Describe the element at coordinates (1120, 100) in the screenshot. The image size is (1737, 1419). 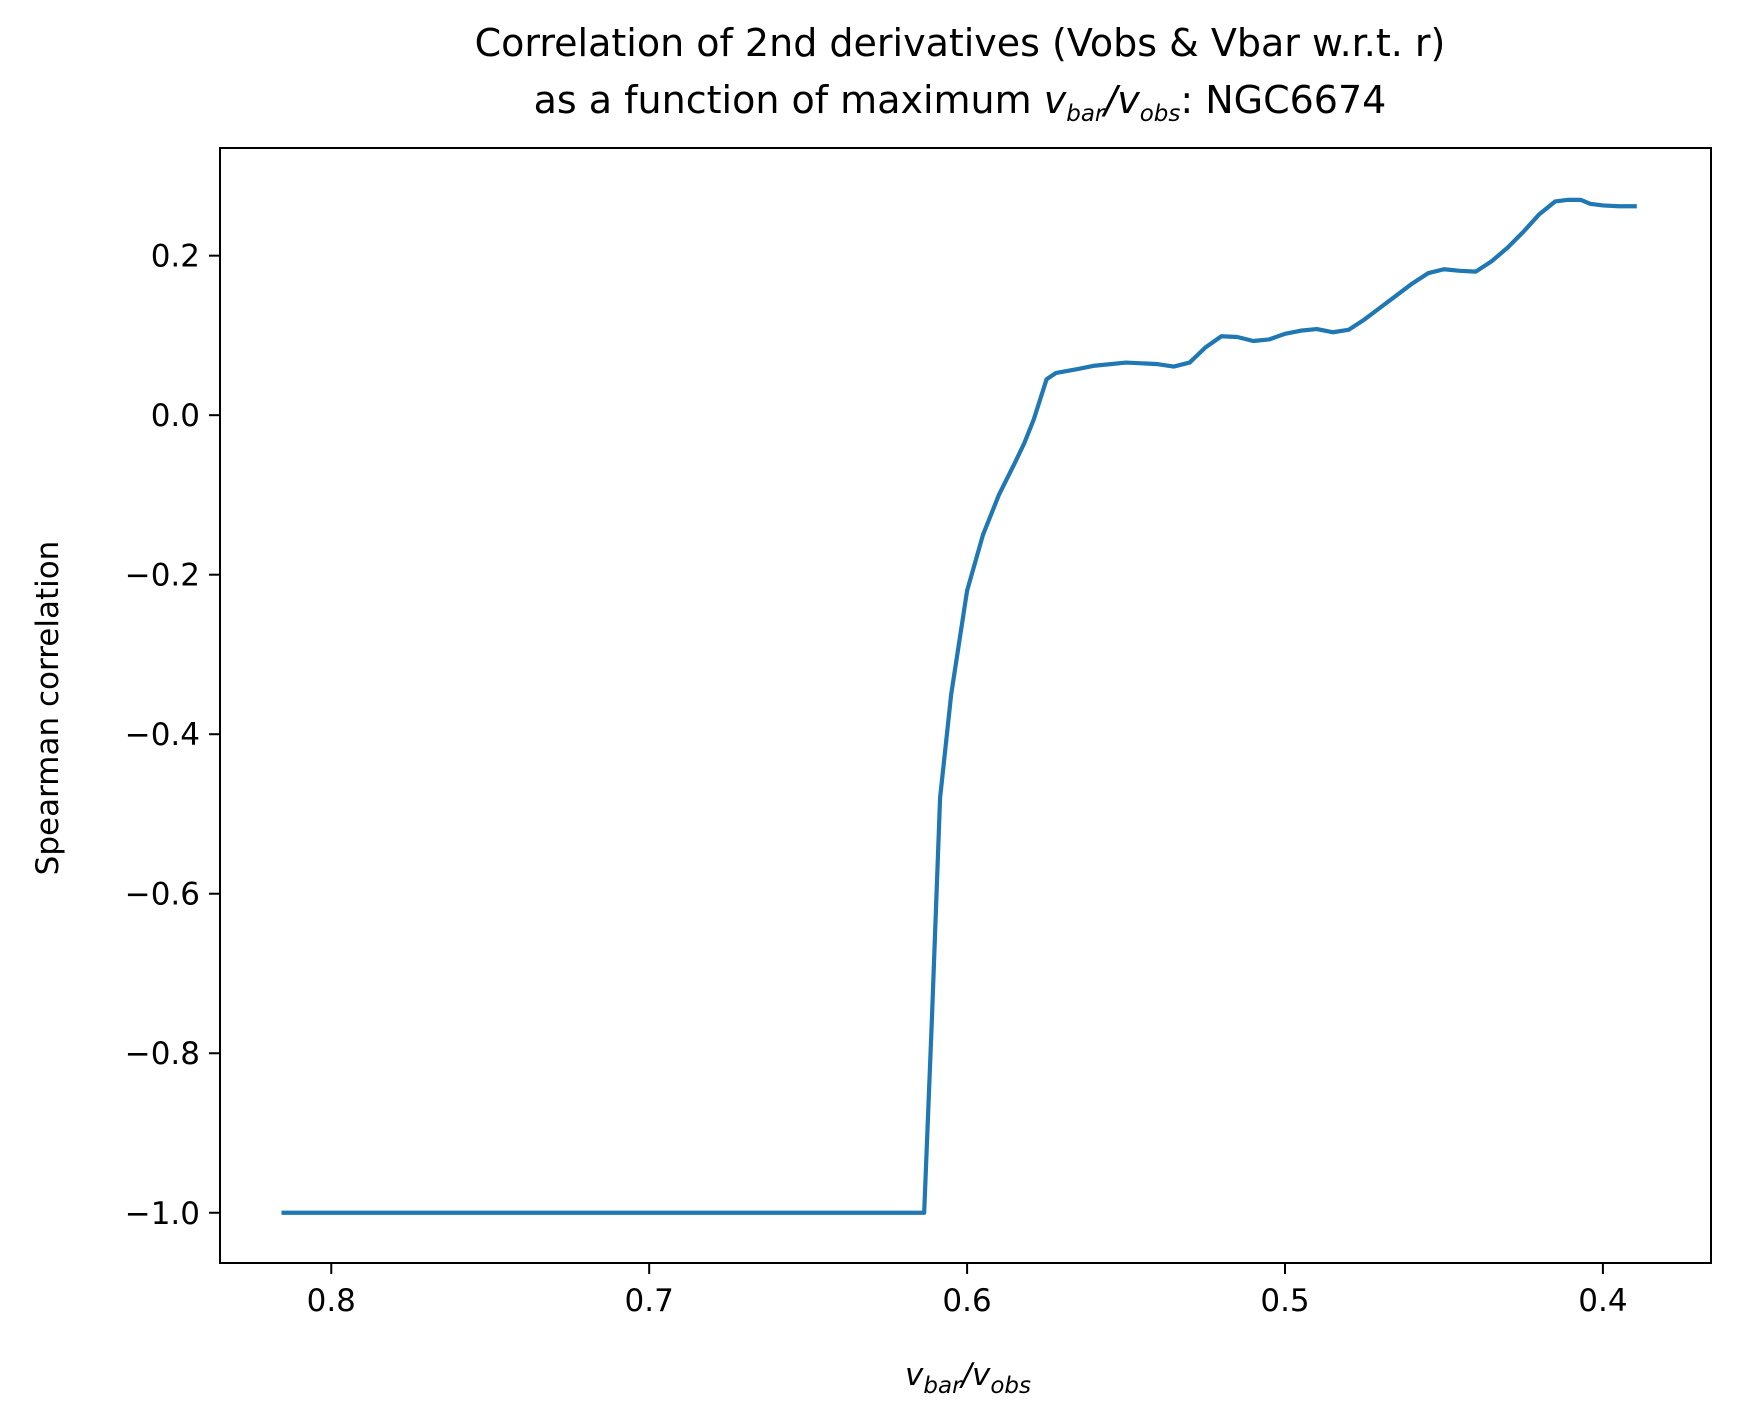
I see `chart-title-slash: /v` at that location.